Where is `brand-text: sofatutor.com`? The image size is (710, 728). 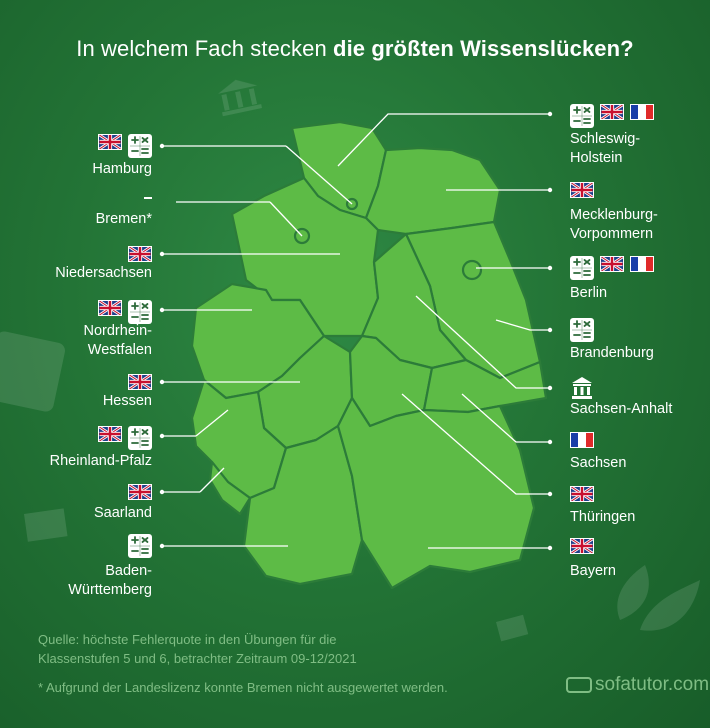
brand-text: sofatutor.com is located at coordinates (652, 684).